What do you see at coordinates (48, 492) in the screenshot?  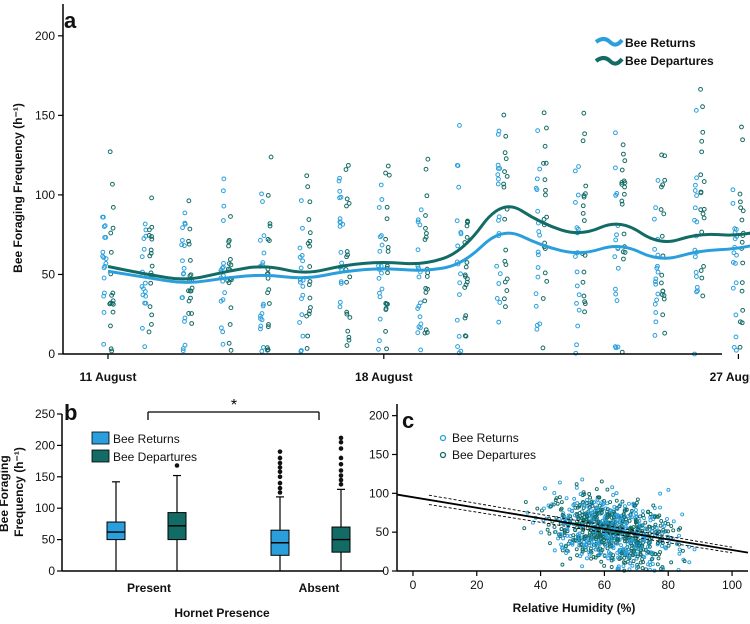 I see `panel-b-y-ticks: 0 50 100 150 200 250` at bounding box center [48, 492].